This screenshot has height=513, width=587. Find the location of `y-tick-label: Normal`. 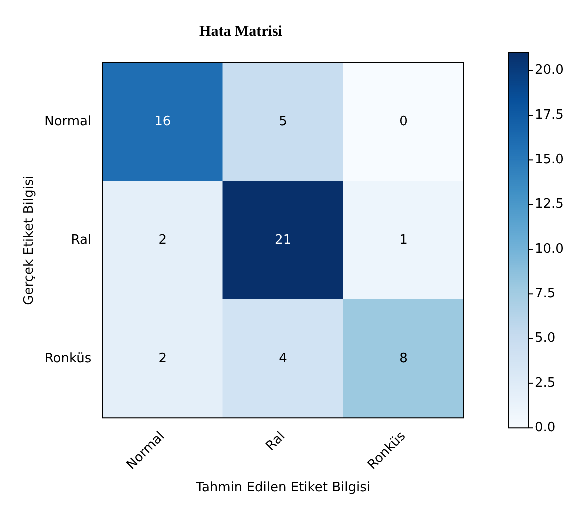

y-tick-label: Normal is located at coordinates (68, 122).